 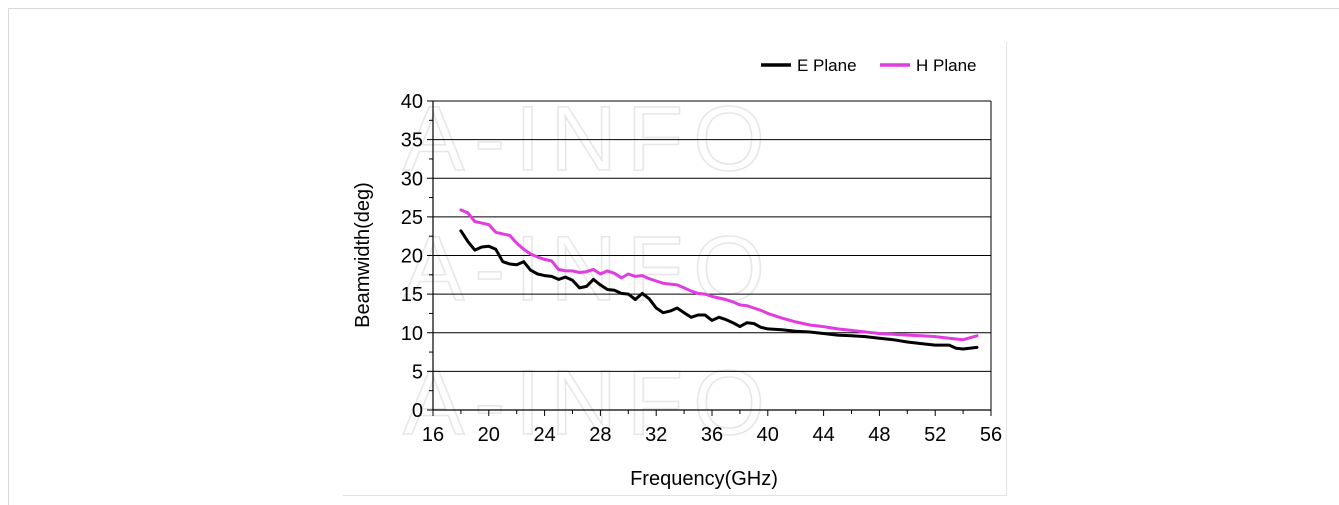 What do you see at coordinates (363, 255) in the screenshot?
I see `y-axis-title: Beamwidth(deg)` at bounding box center [363, 255].